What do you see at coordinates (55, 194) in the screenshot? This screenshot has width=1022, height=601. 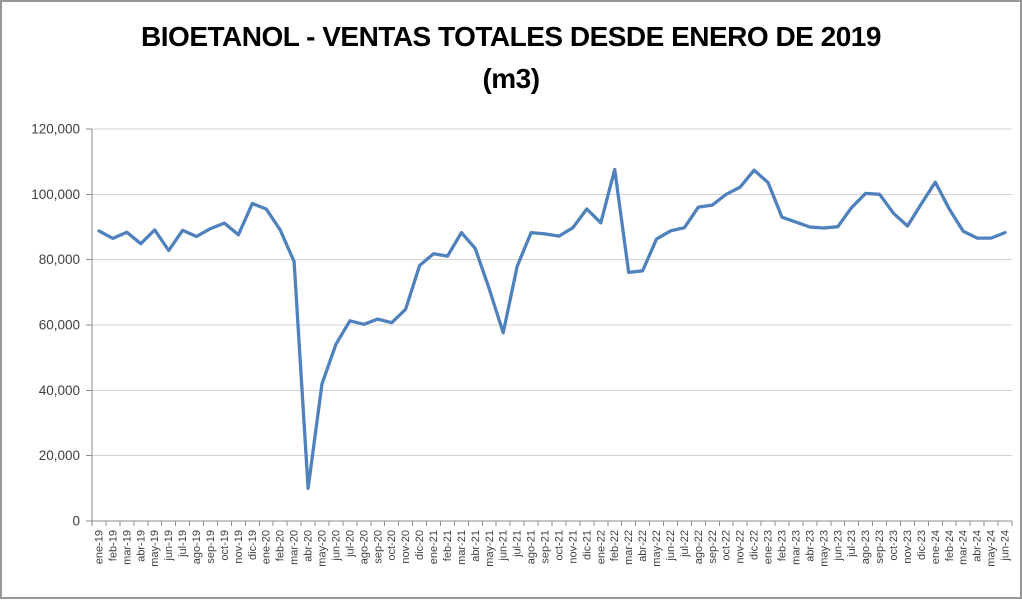 I see `y-axis-label: 100,000` at bounding box center [55, 194].